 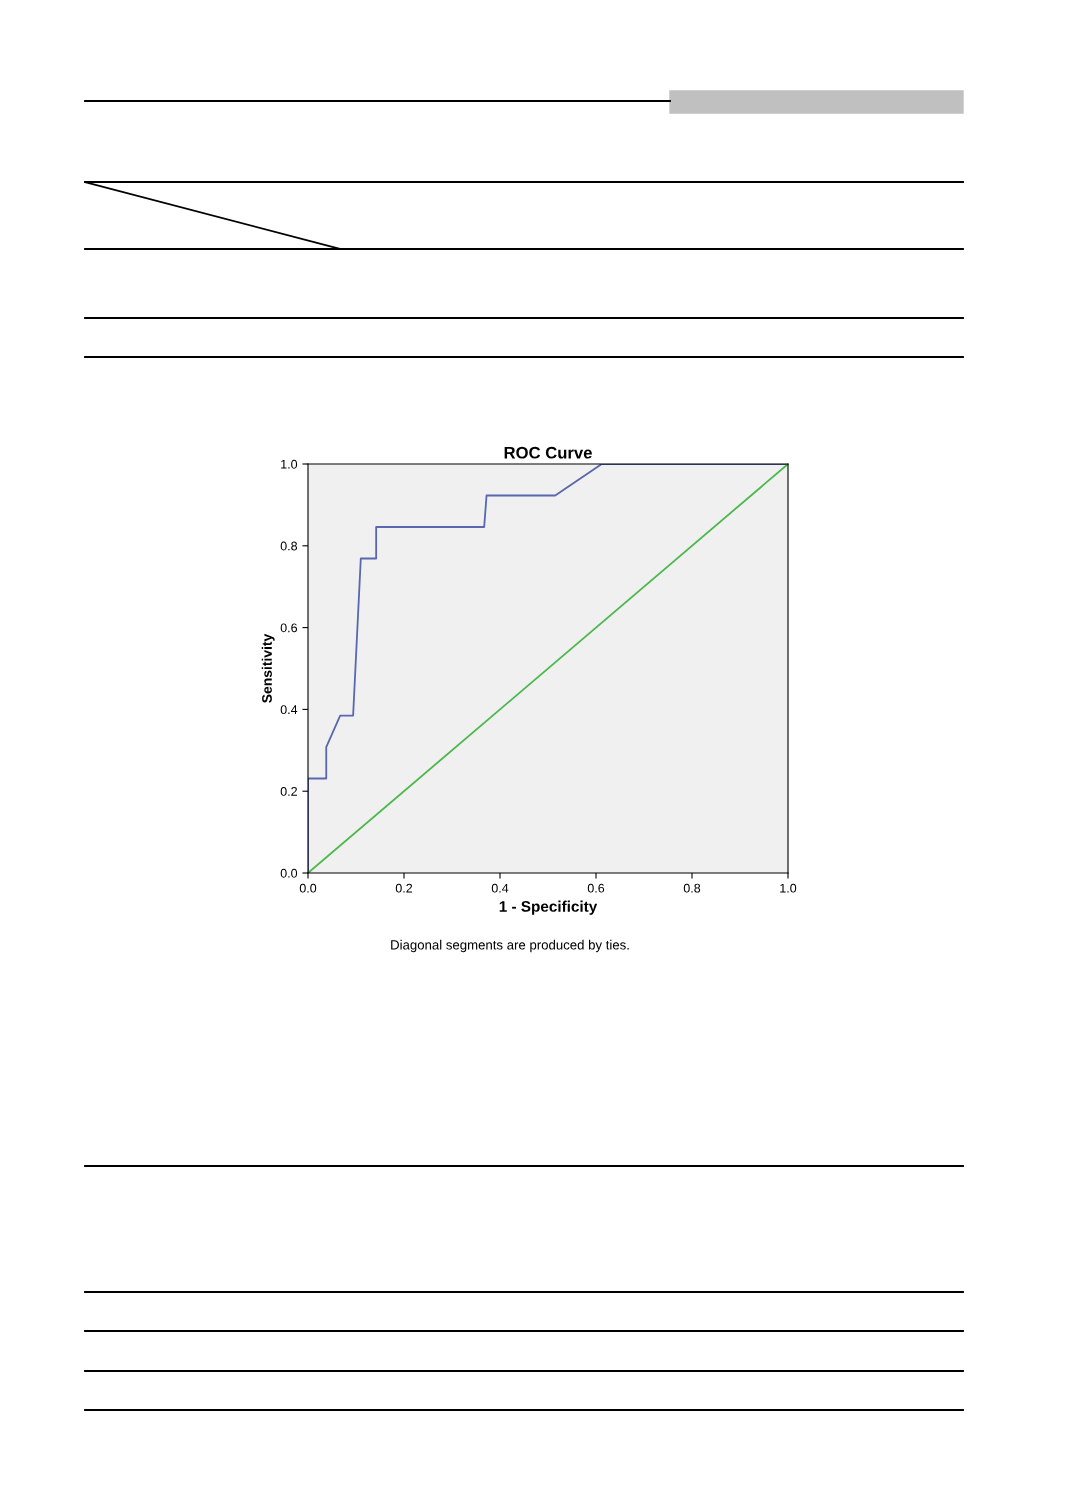 I want to click on y-tick-label: 0.4, so click(x=289, y=710).